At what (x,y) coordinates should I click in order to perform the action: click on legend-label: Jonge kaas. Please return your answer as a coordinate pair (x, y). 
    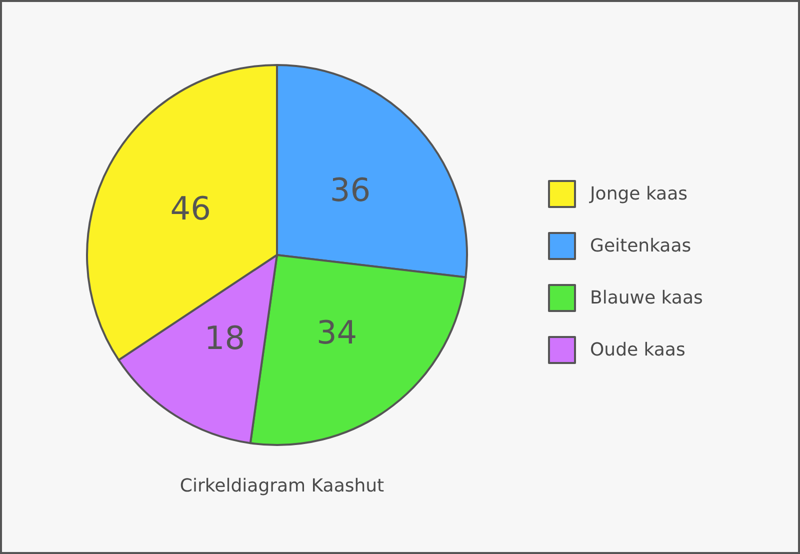
    Looking at the image, I should click on (638, 194).